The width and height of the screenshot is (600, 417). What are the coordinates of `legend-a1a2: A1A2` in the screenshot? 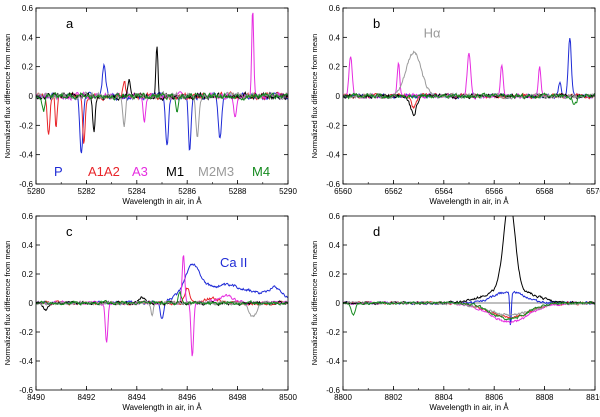 It's located at (104, 171).